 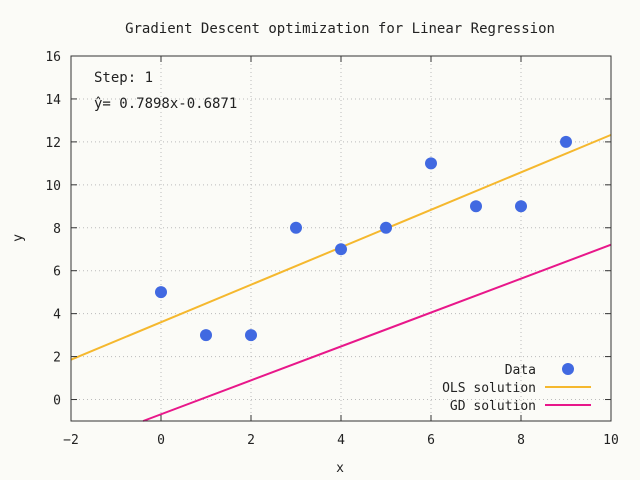 I want to click on x-tick-label: 4, so click(x=341, y=440).